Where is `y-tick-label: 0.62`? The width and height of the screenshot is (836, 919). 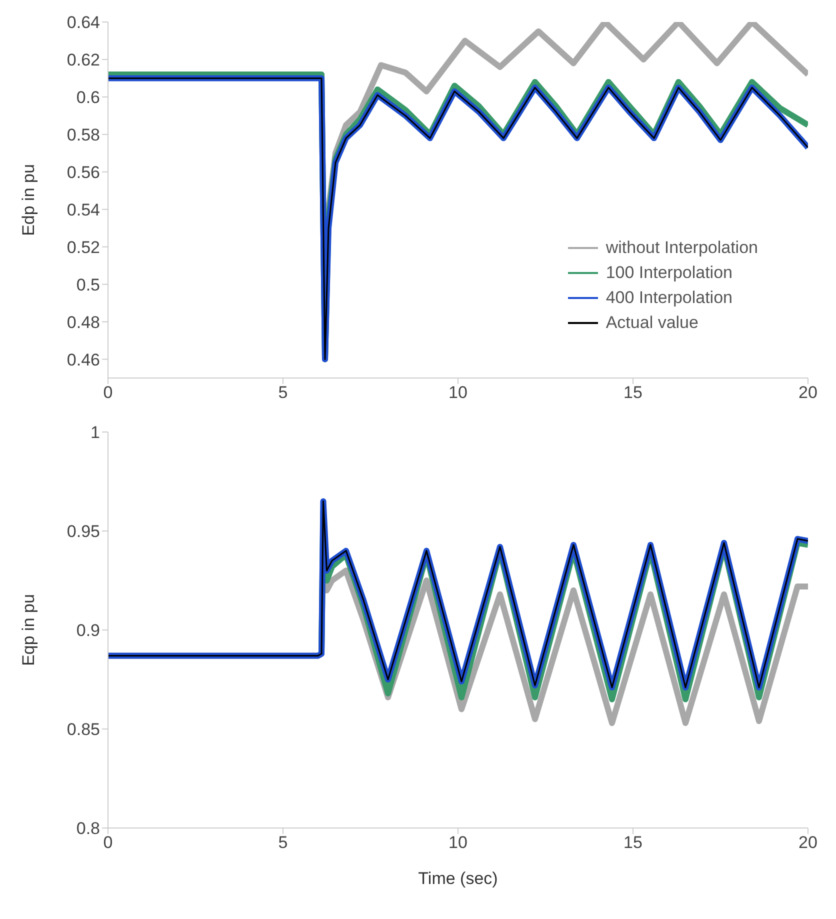
y-tick-label: 0.62 is located at coordinates (83, 60).